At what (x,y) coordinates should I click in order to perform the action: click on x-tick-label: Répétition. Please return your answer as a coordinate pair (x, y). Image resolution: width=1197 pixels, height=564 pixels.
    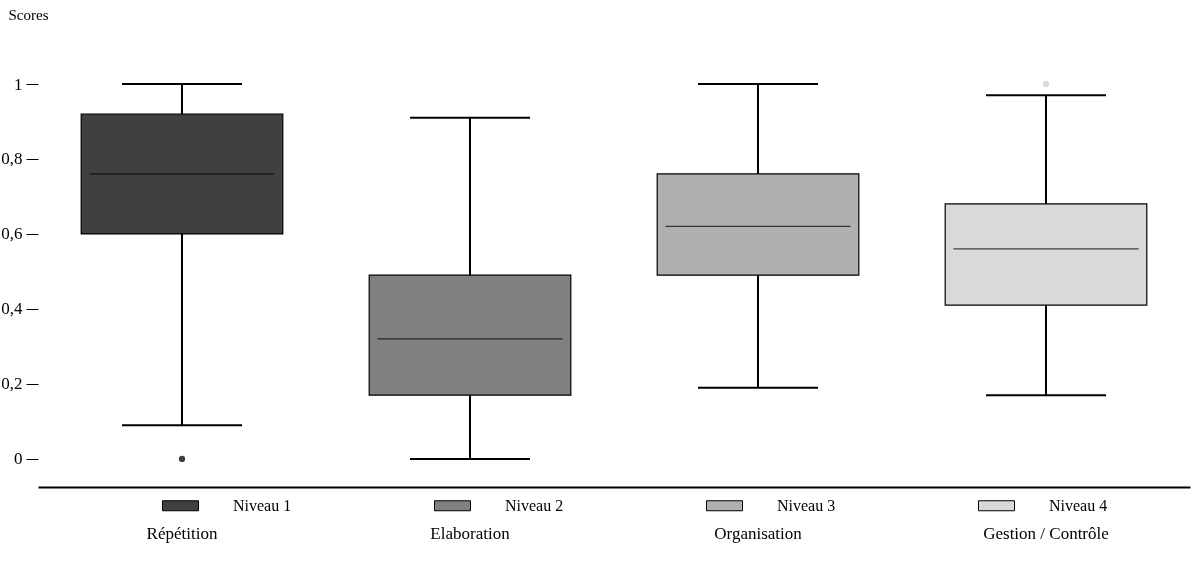
    Looking at the image, I should click on (182, 533).